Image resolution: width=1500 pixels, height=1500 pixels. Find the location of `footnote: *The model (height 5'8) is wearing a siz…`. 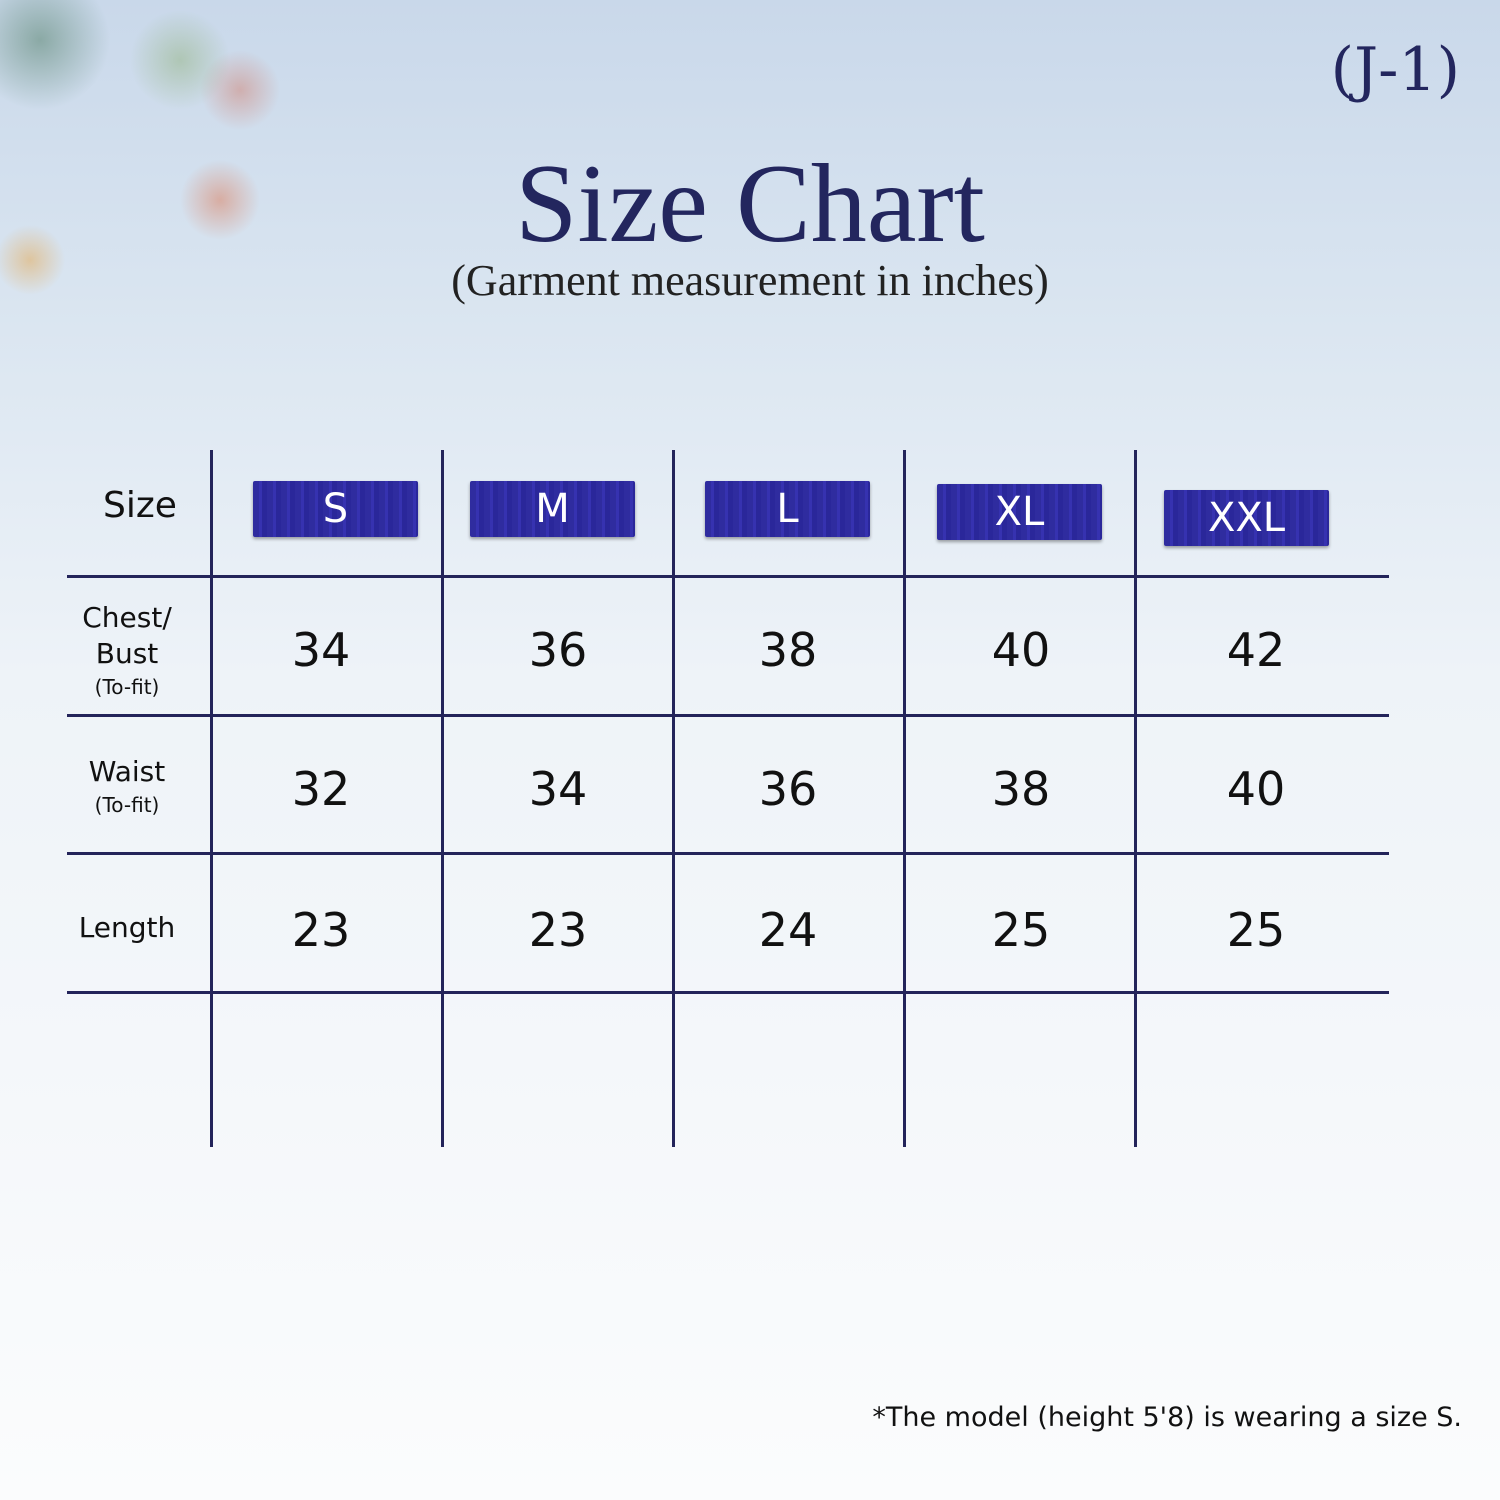

footnote: *The model (height 5'8) is wearing a siz… is located at coordinates (1167, 1417).